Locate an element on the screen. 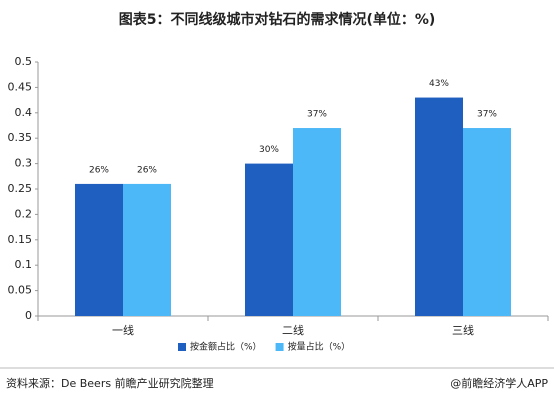  x-tick-label: 二线 is located at coordinates (293, 330).